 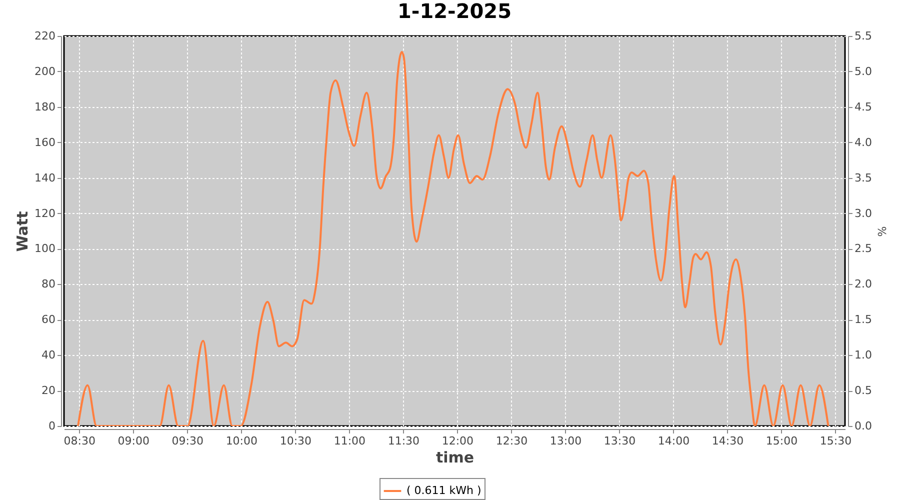 What do you see at coordinates (296, 441) in the screenshot?
I see `x-tick-label: 10:30` at bounding box center [296, 441].